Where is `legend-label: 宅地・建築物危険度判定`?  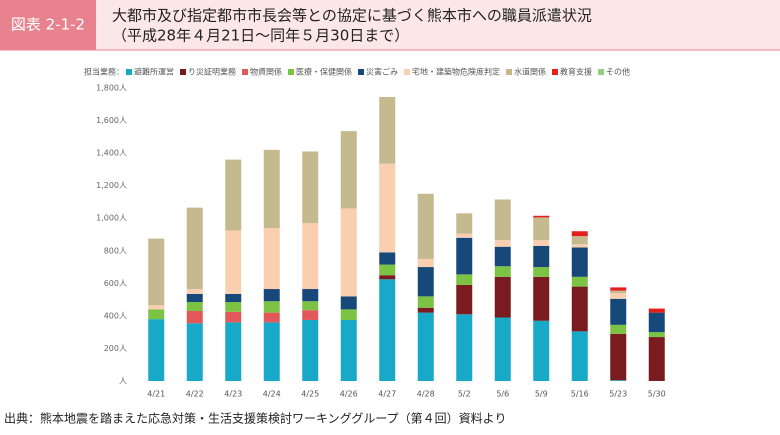 legend-label: 宅地・建築物危険度判定 is located at coordinates (456, 72).